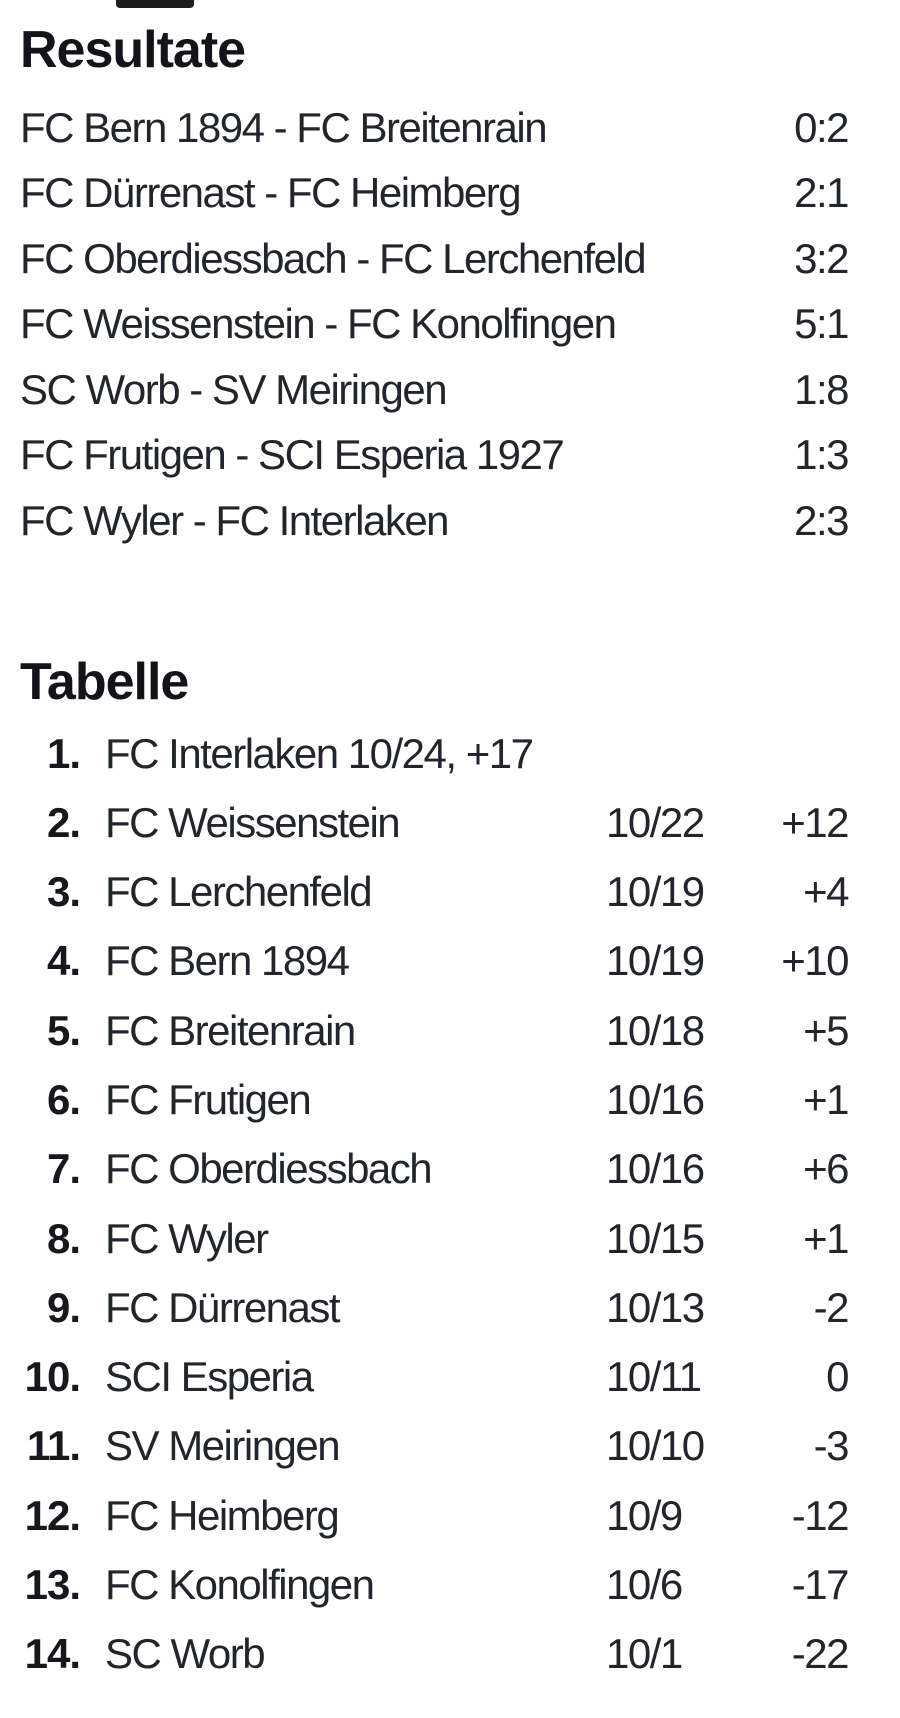 Image resolution: width=900 pixels, height=1718 pixels. I want to click on rank-number: 1., so click(63, 753).